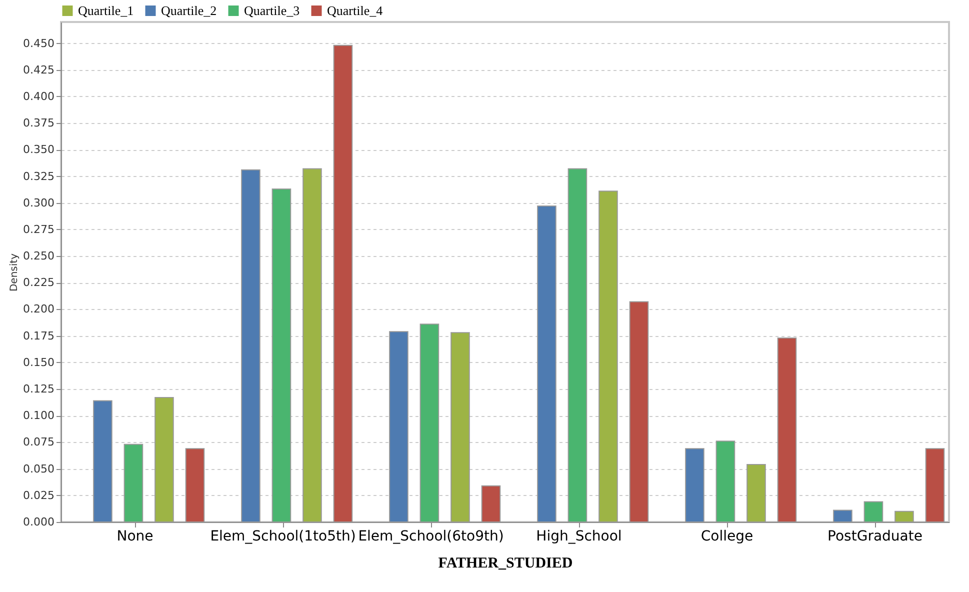 The width and height of the screenshot is (969, 592). Describe the element at coordinates (38, 309) in the screenshot. I see `y-tick-label: 0.200` at that location.